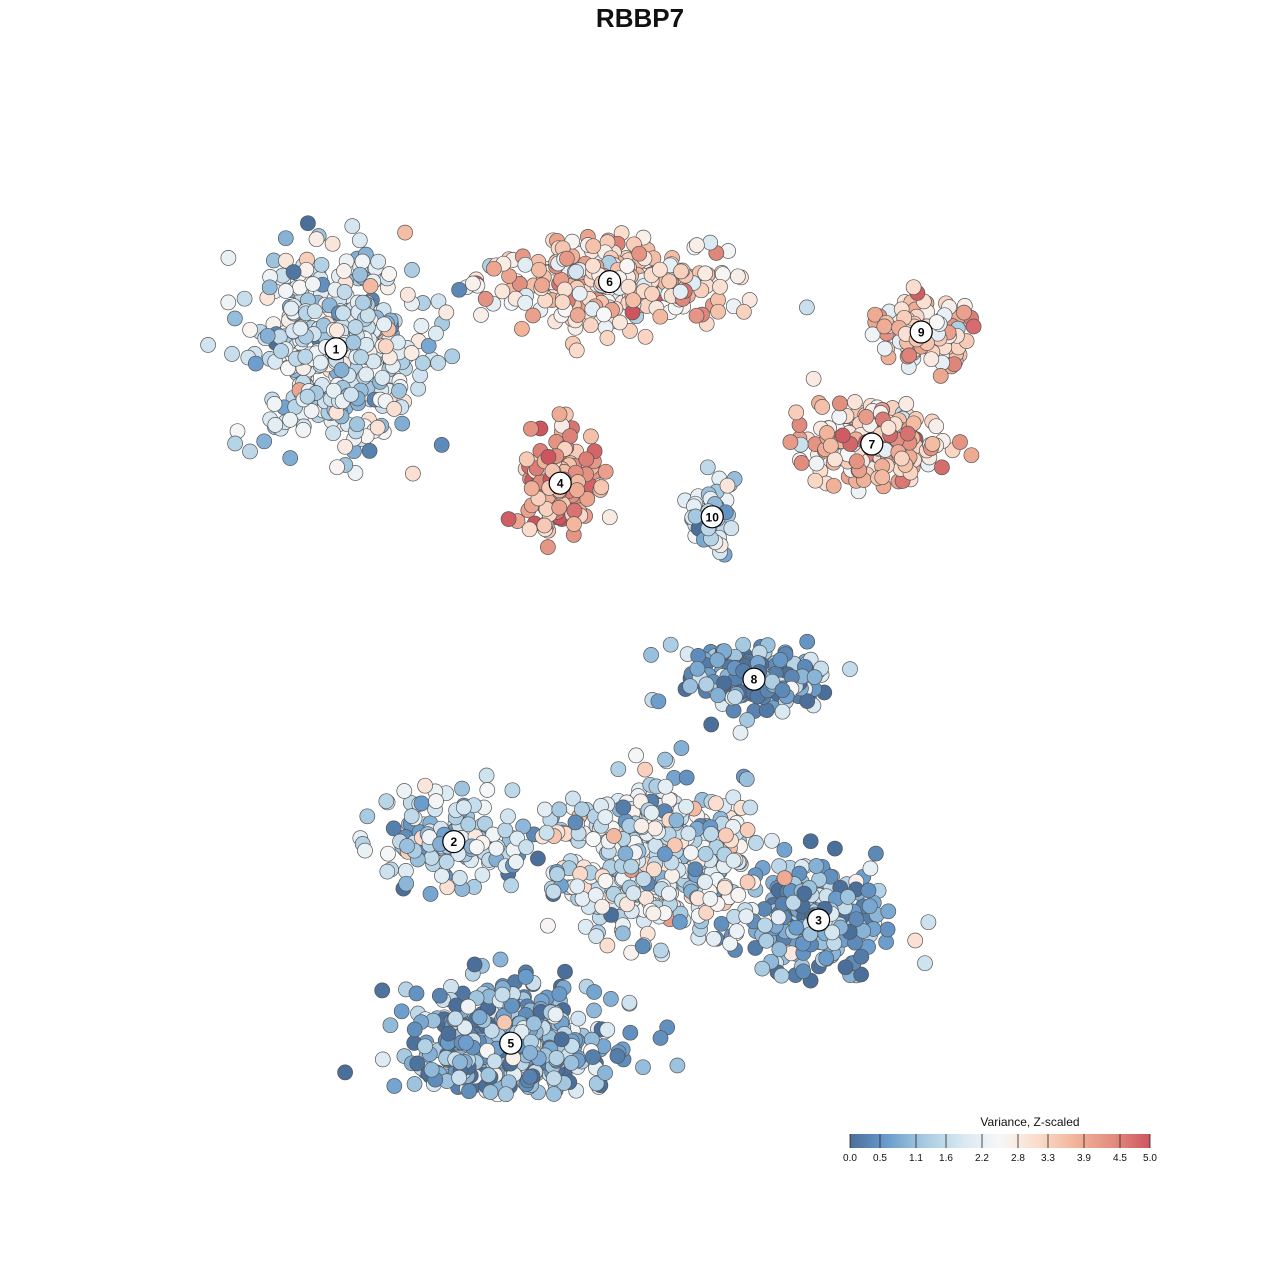 This screenshot has height=1280, width=1280. I want to click on cluster-label-text: 1, so click(336, 349).